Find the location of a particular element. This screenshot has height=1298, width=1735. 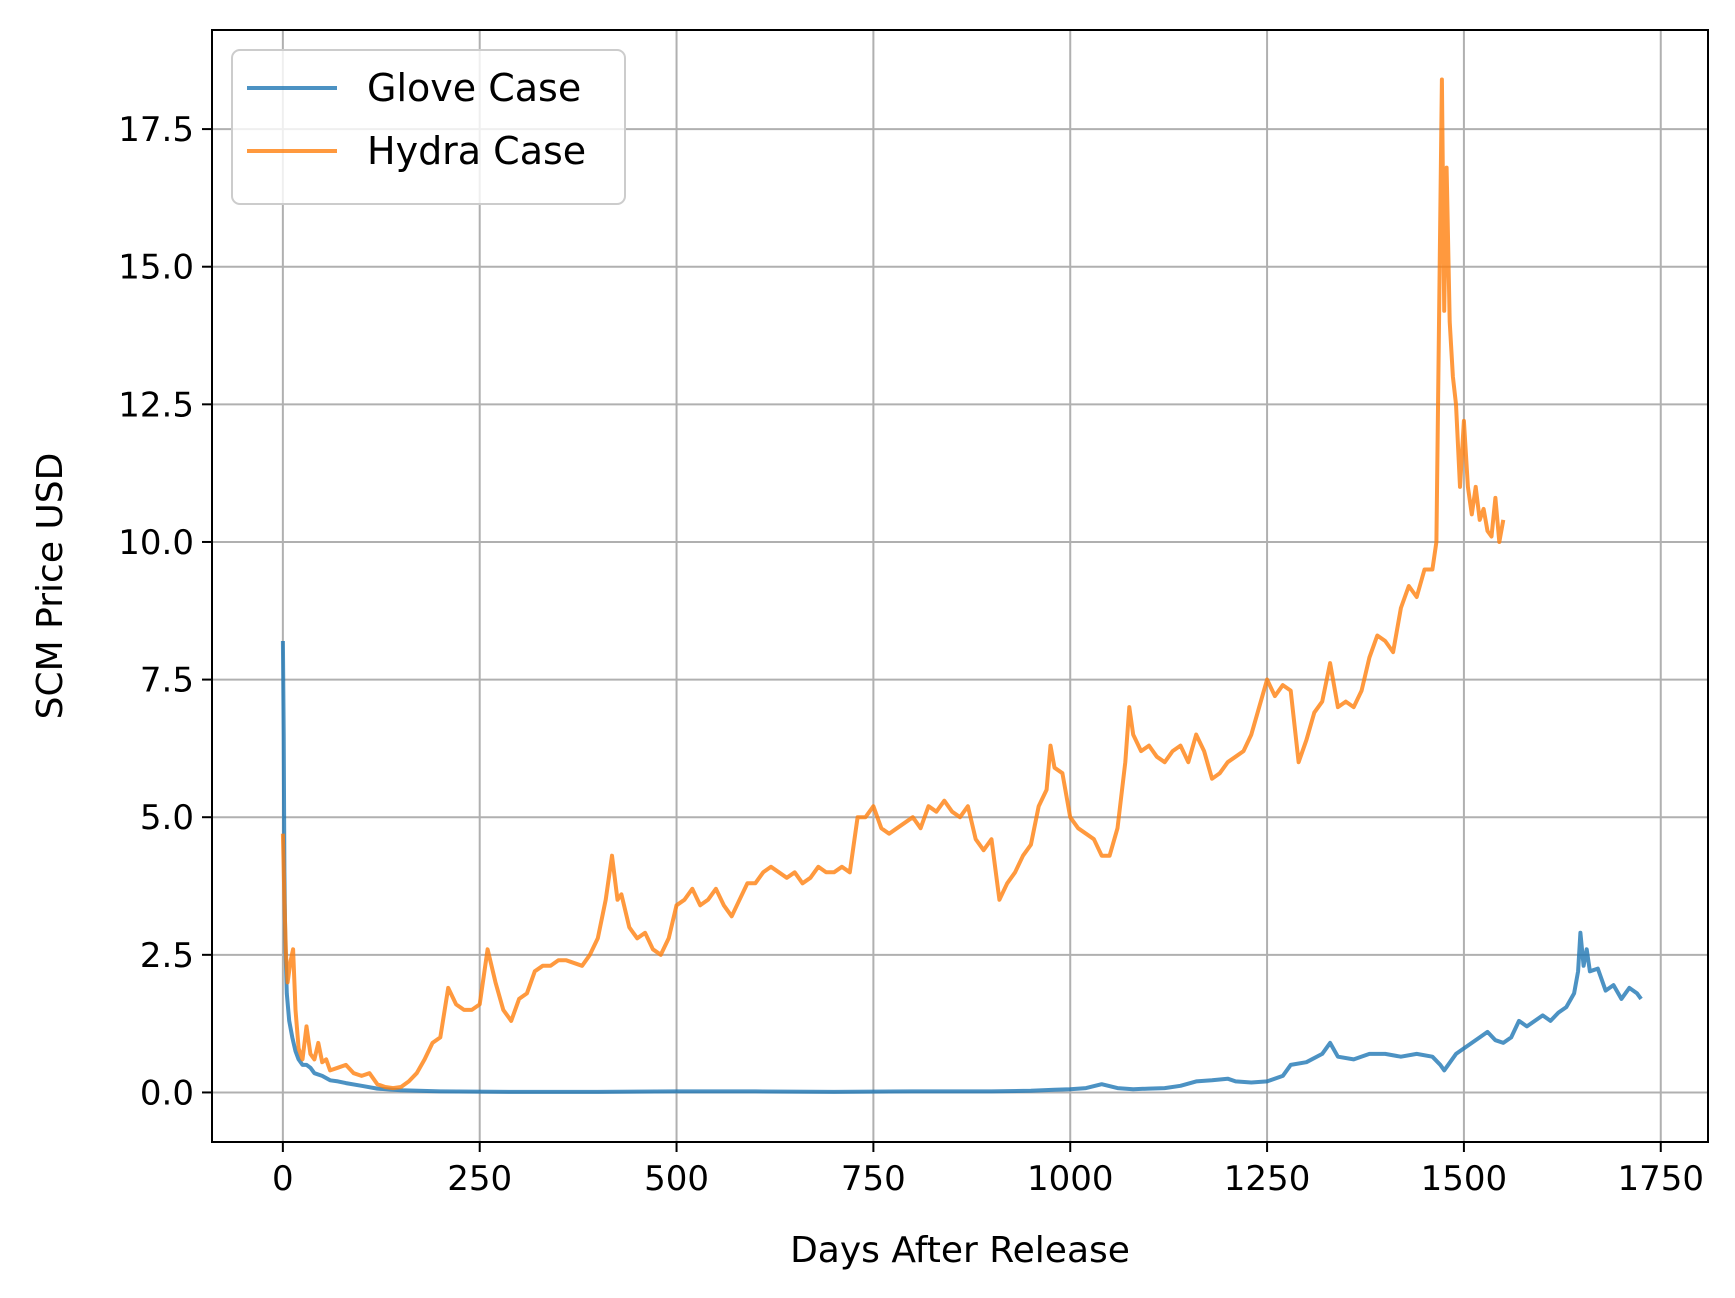

x-tick-label: 250 is located at coordinates (479, 1179).